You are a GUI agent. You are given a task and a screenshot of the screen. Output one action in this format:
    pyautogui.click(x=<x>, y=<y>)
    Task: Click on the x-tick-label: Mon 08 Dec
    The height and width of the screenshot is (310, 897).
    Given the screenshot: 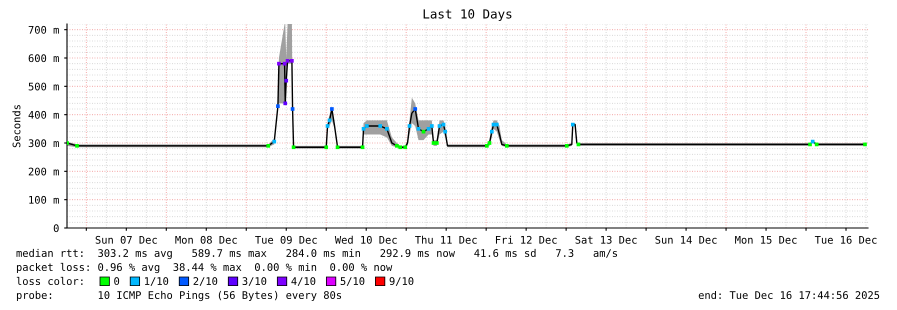 What is the action you would take?
    pyautogui.click(x=206, y=240)
    